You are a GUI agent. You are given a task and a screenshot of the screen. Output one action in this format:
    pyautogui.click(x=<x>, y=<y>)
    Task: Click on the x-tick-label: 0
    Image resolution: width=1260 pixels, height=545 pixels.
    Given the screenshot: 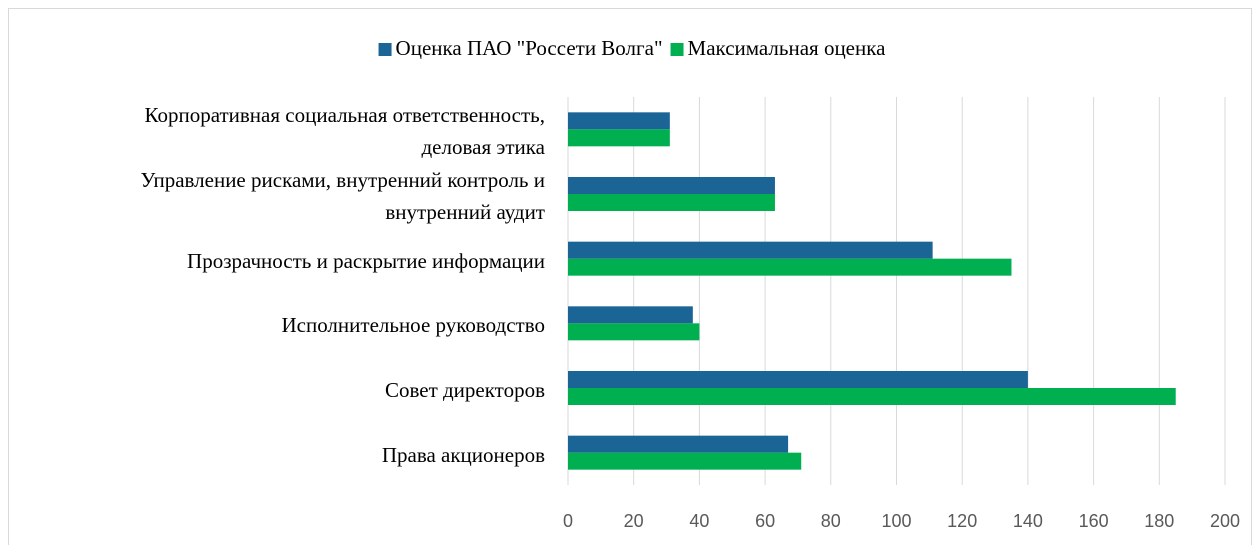 What is the action you would take?
    pyautogui.click(x=568, y=521)
    